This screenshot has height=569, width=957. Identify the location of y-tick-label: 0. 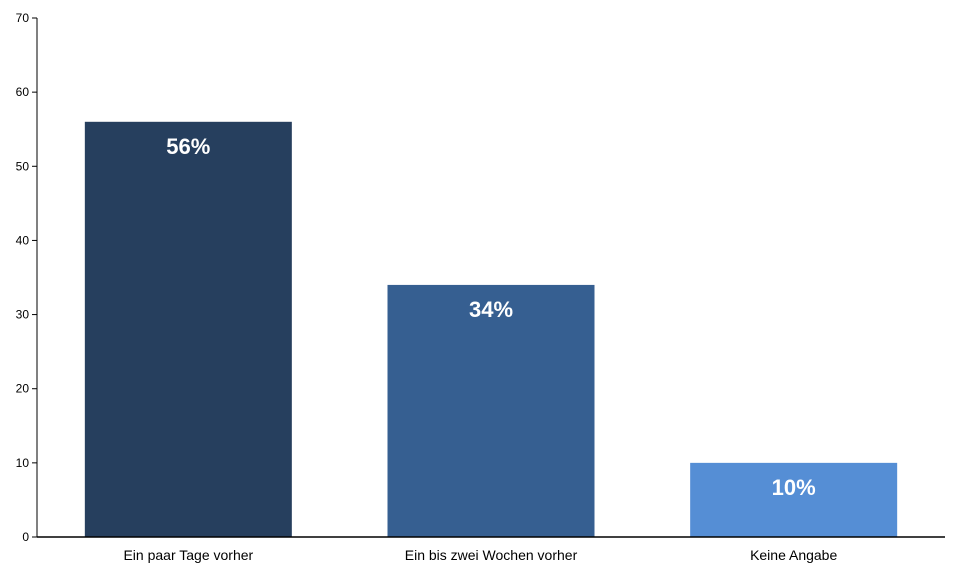
(25, 537).